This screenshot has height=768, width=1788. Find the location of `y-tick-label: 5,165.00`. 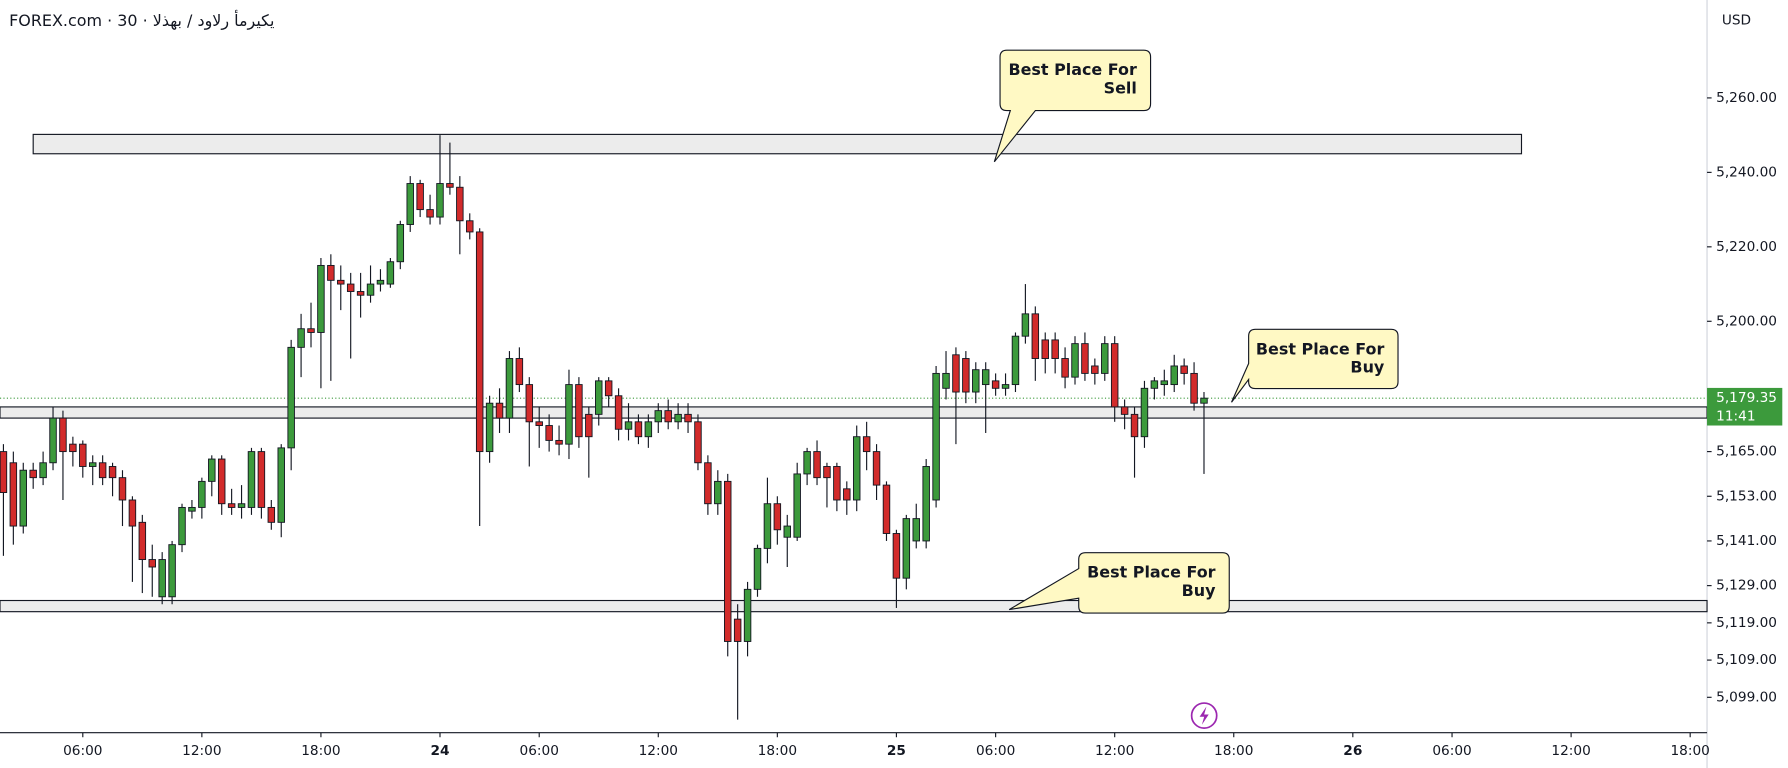

y-tick-label: 5,165.00 is located at coordinates (1746, 452).